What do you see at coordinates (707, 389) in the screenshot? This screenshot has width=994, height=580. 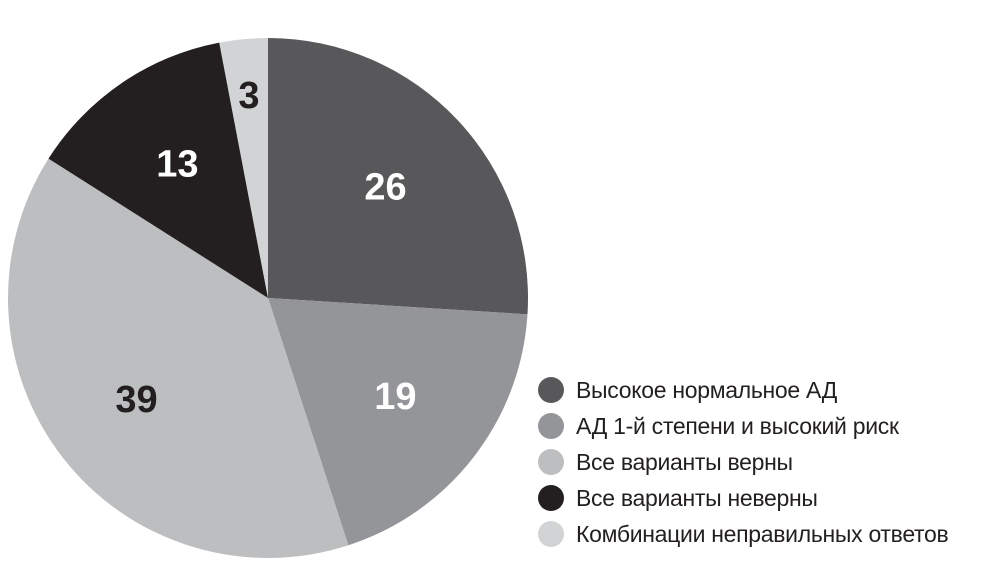 I see `legend-label: Высокое нормальное АД` at bounding box center [707, 389].